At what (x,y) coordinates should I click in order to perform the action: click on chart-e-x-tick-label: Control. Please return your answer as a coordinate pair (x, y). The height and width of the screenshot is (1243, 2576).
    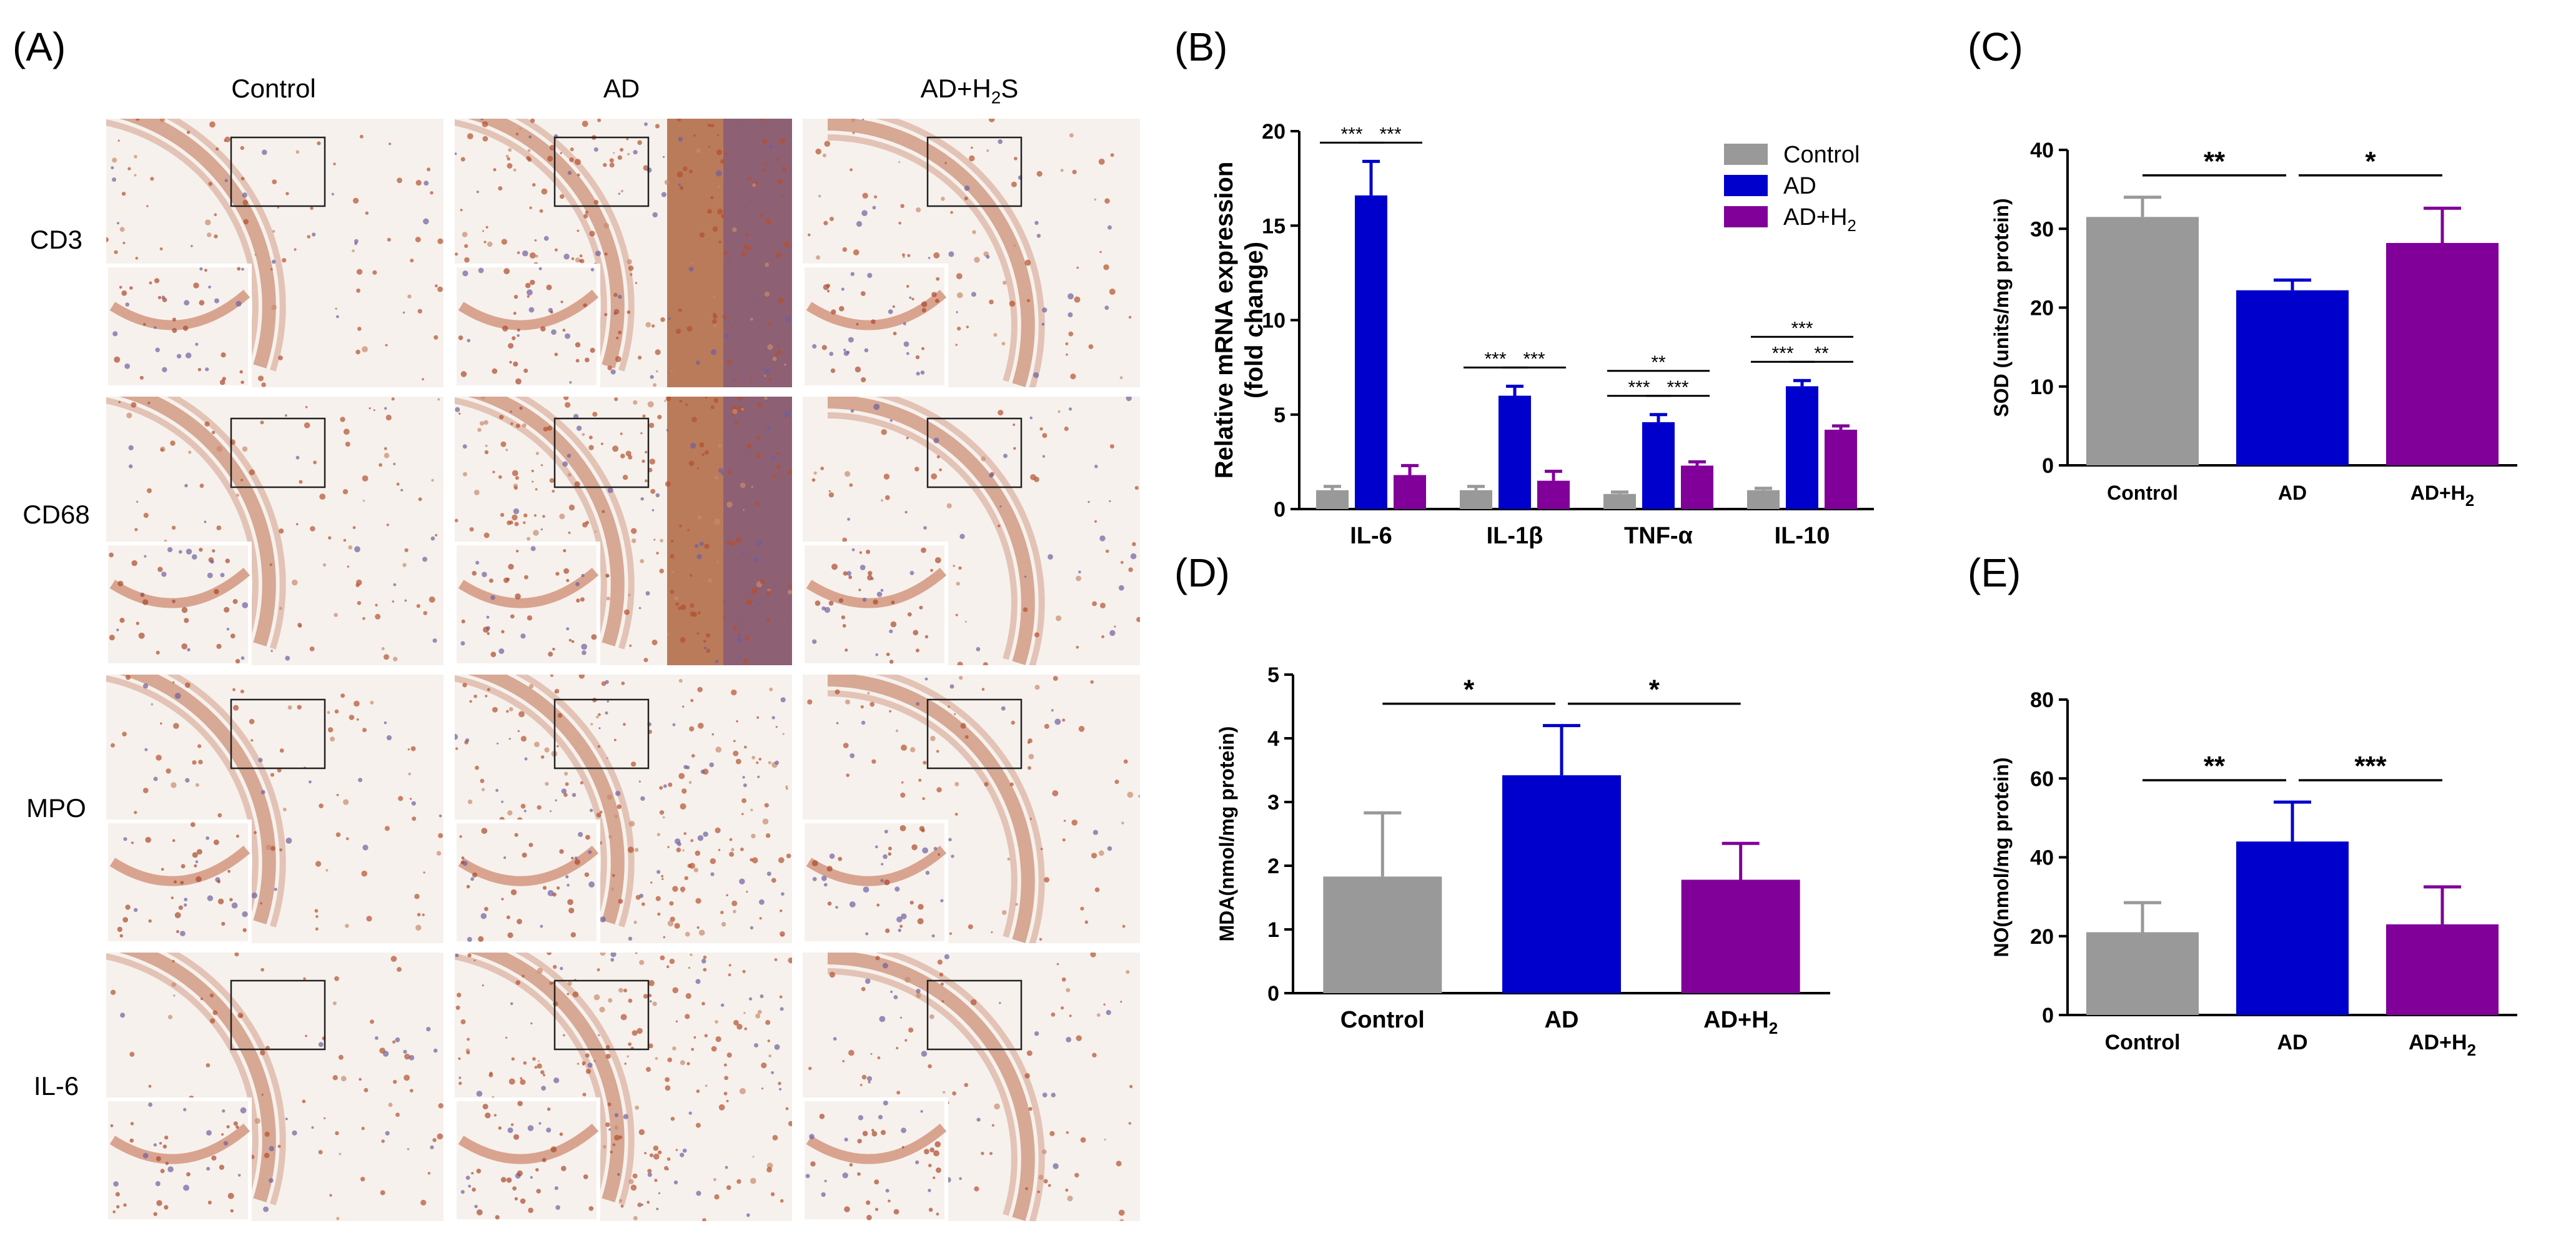
    Looking at the image, I should click on (2143, 1042).